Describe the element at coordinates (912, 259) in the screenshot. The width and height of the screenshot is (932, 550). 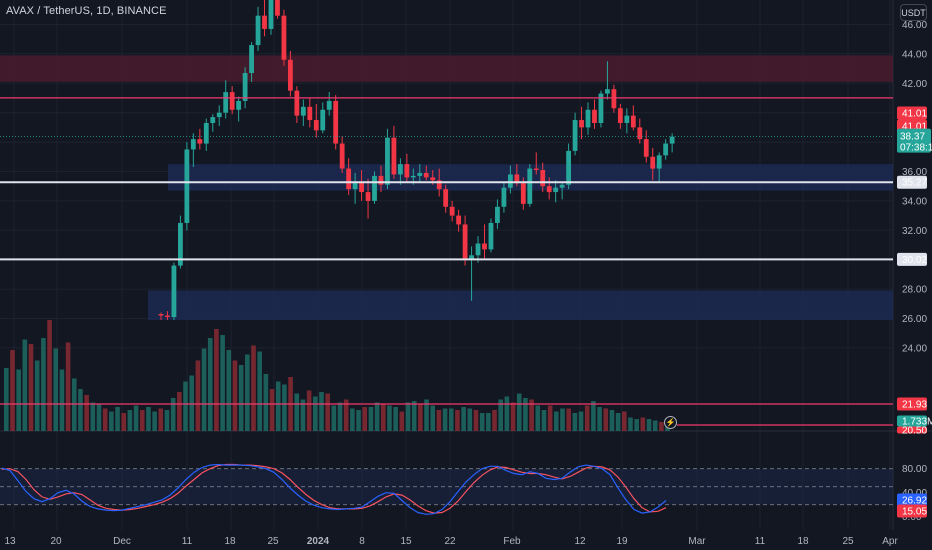
I see `price-tag-bg` at that location.